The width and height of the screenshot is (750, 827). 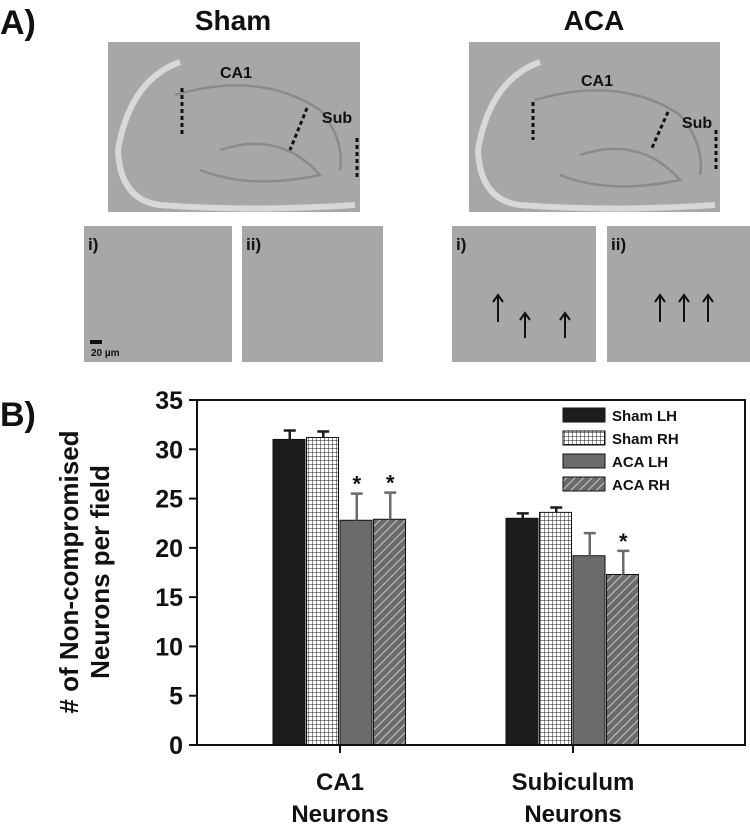 I want to click on x-tick-label: CA1, so click(x=340, y=782).